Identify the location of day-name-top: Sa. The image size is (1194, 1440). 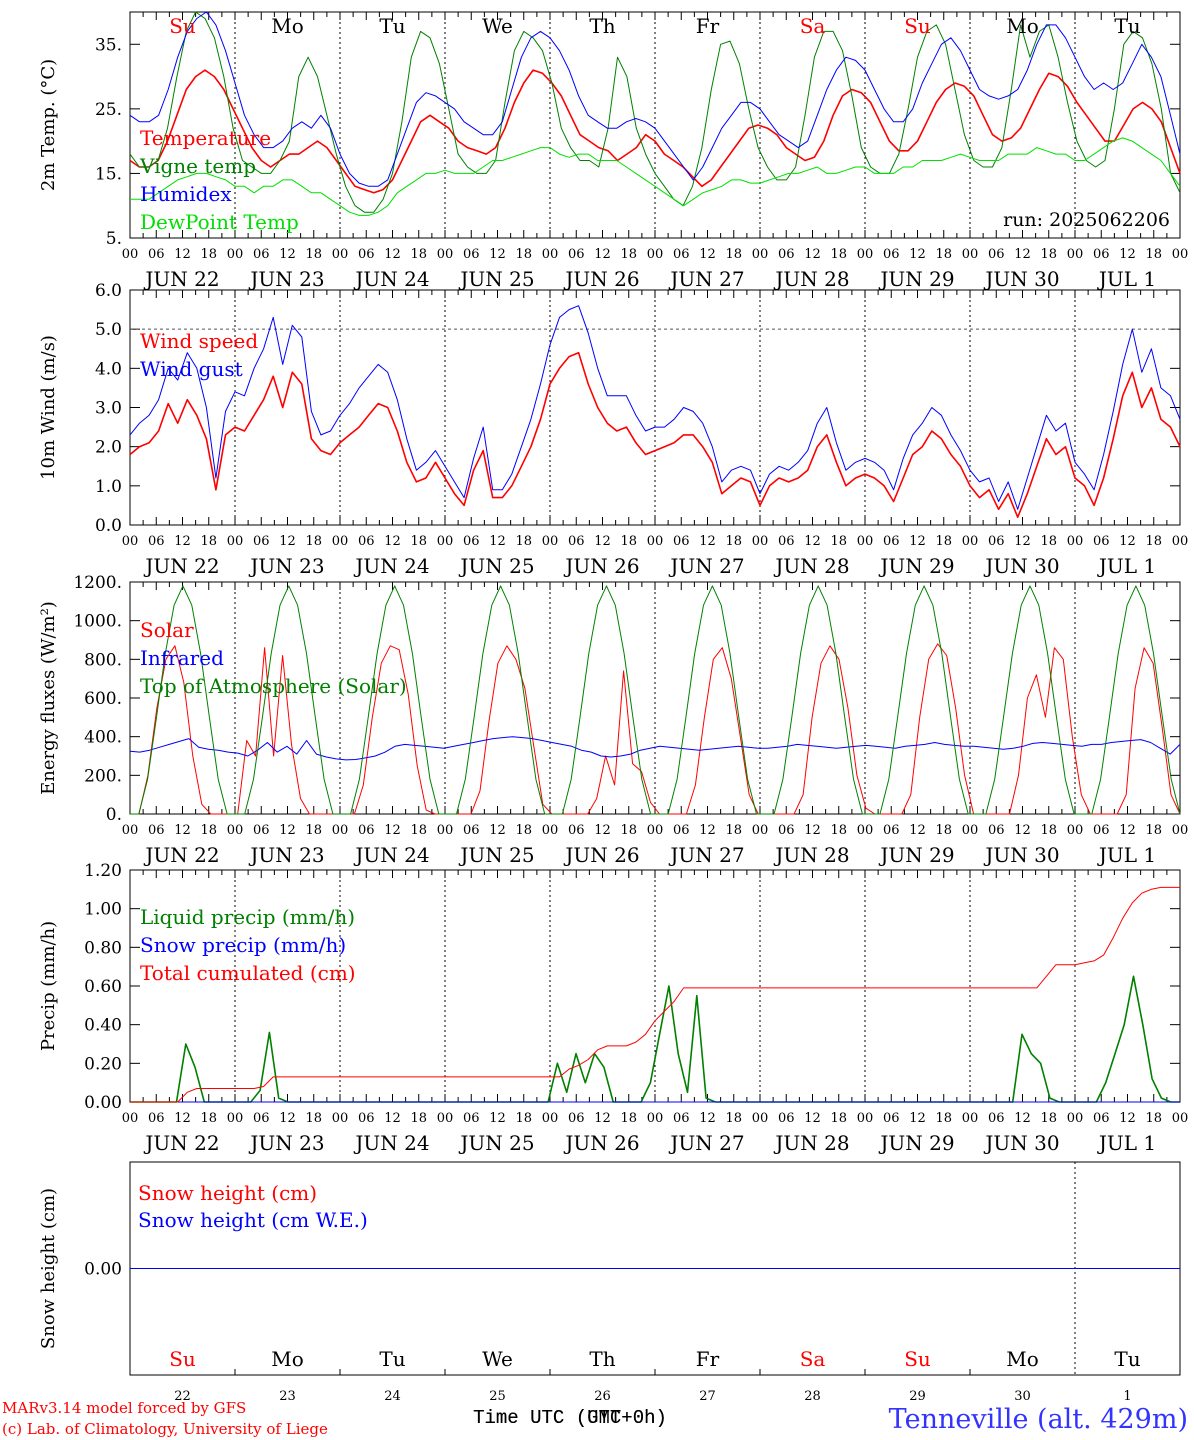
(813, 26).